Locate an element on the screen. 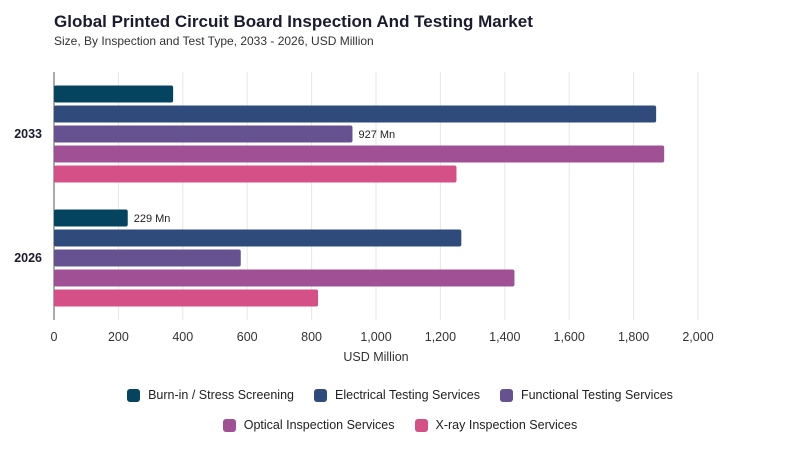 This screenshot has height=450, width=800. legend-item-burn-in: Burn-in / Stress Screening is located at coordinates (210, 395).